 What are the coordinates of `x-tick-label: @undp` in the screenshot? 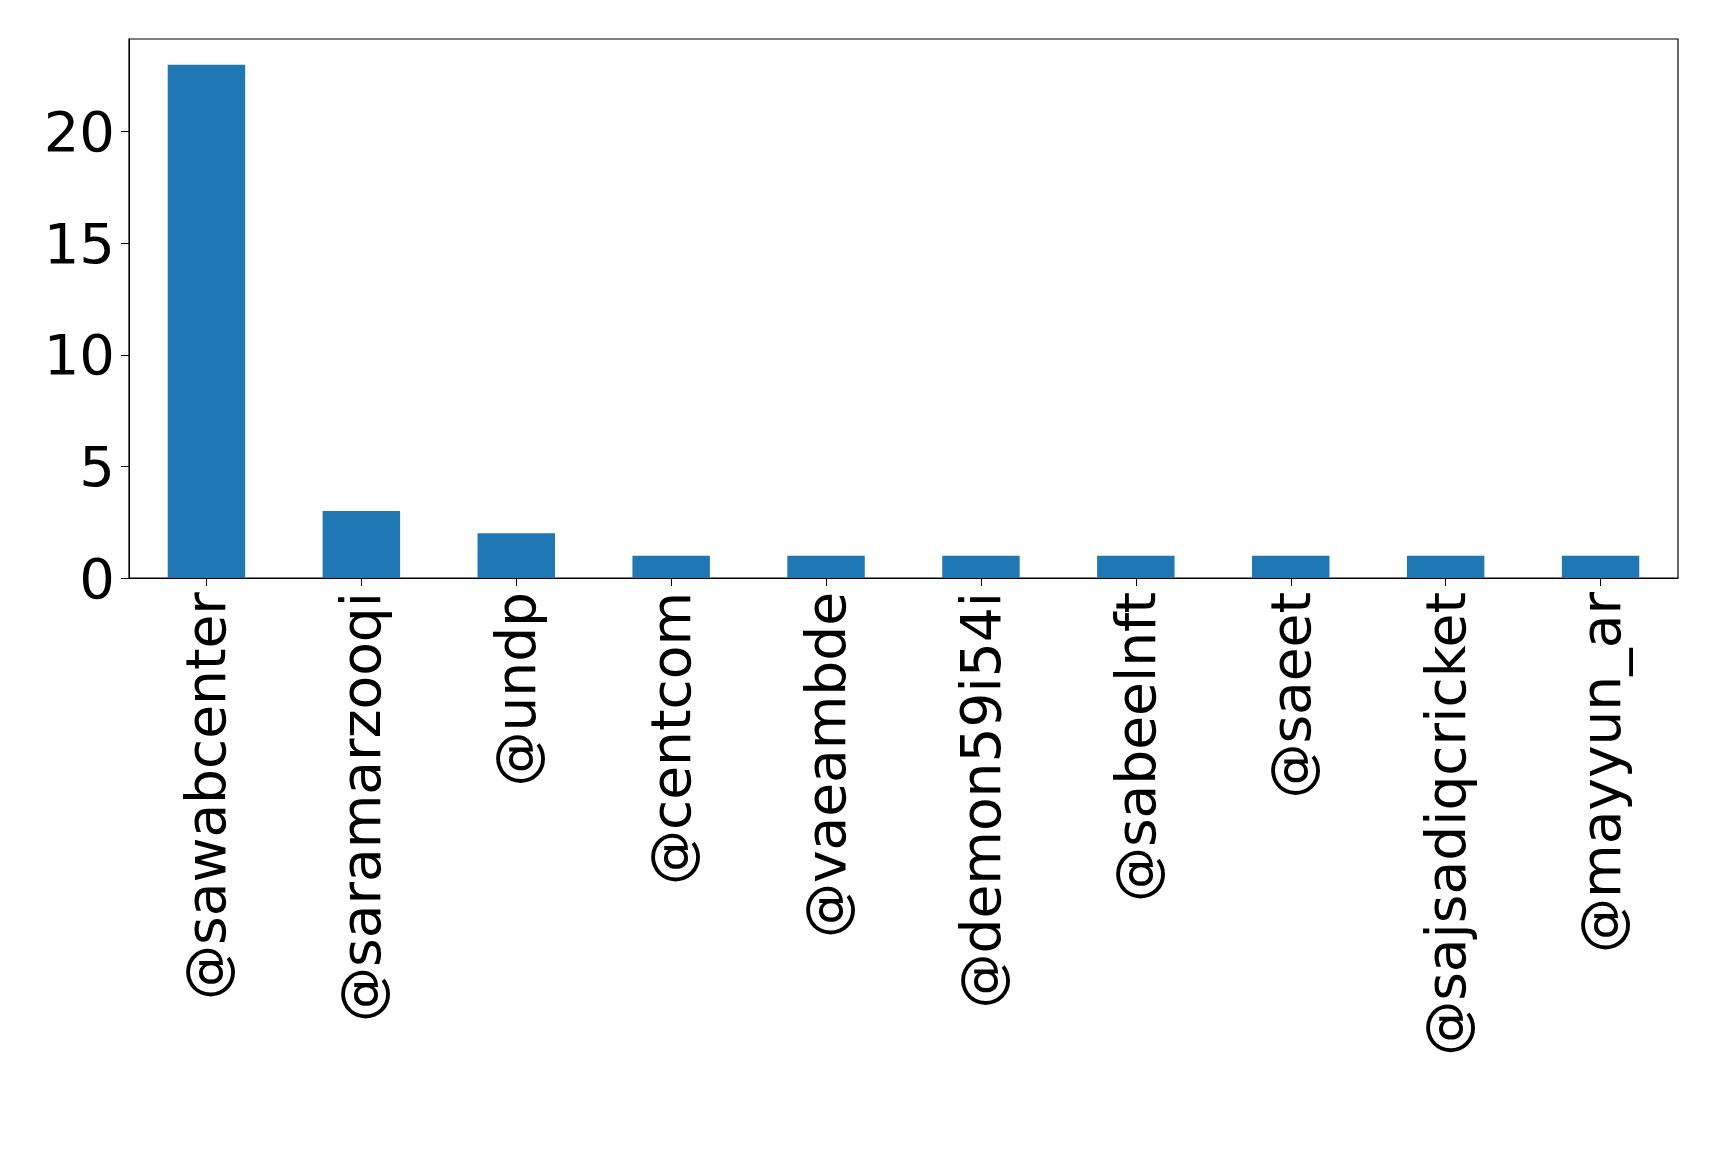 It's located at (516, 689).